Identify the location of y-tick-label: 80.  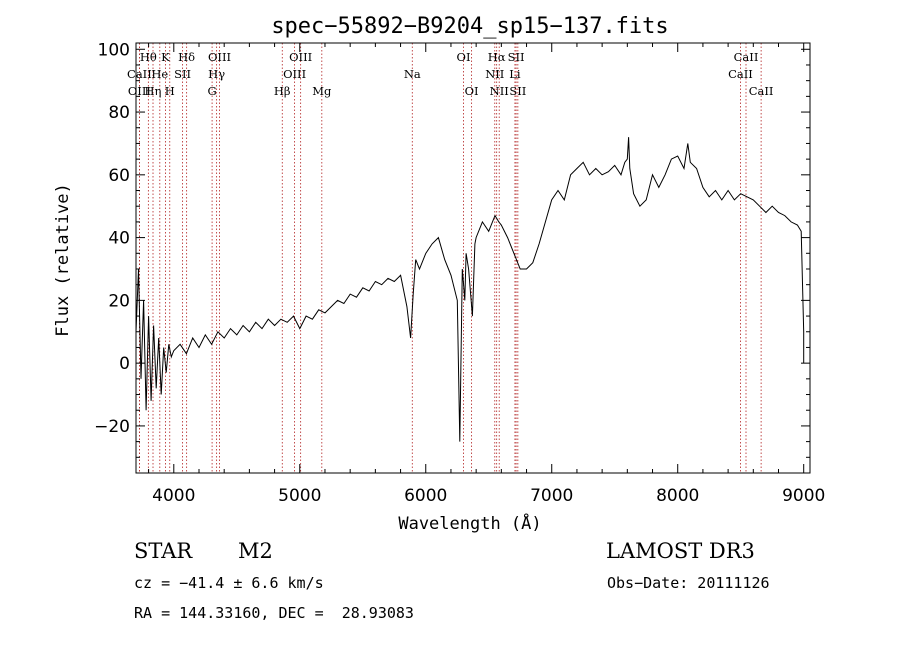
(119, 113).